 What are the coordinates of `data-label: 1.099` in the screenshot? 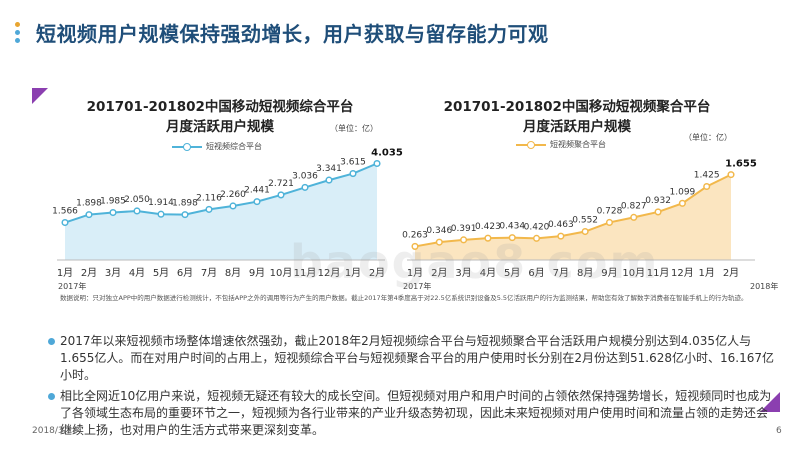 It's located at (683, 192).